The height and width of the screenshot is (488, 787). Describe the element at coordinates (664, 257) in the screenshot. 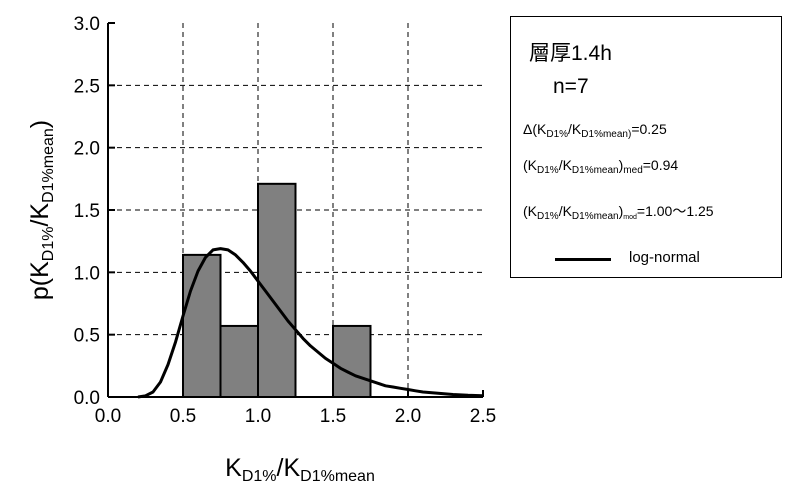

I see `legend-line-label: log-normal` at that location.